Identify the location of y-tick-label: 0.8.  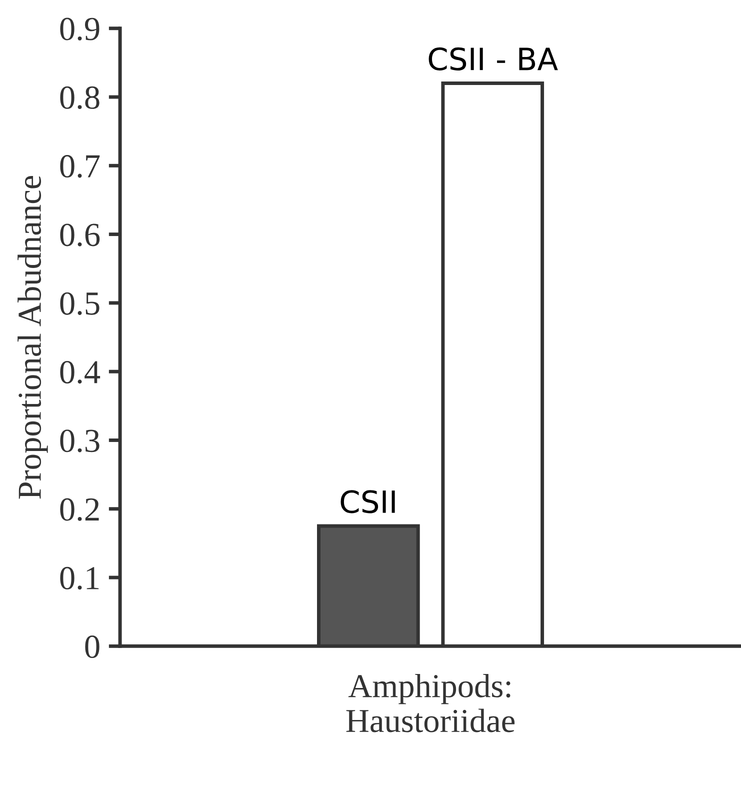
(80, 98).